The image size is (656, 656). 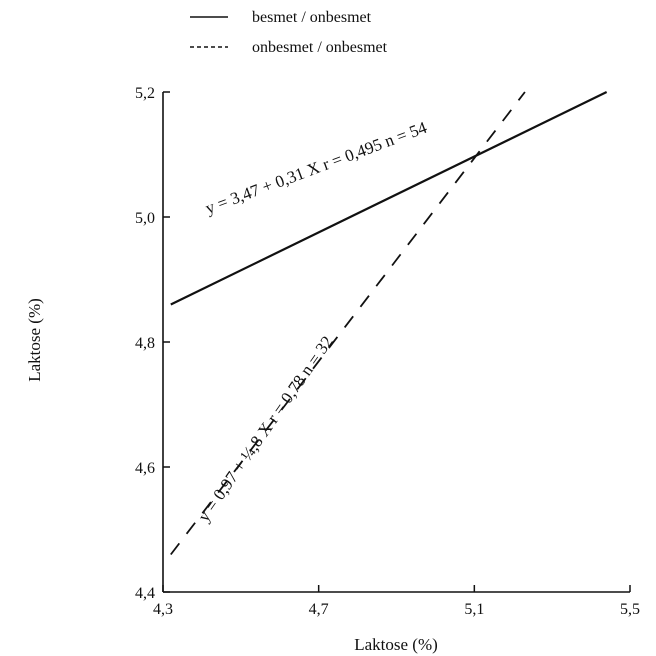 I want to click on y-axis-label: Laktose (%), so click(x=34, y=340).